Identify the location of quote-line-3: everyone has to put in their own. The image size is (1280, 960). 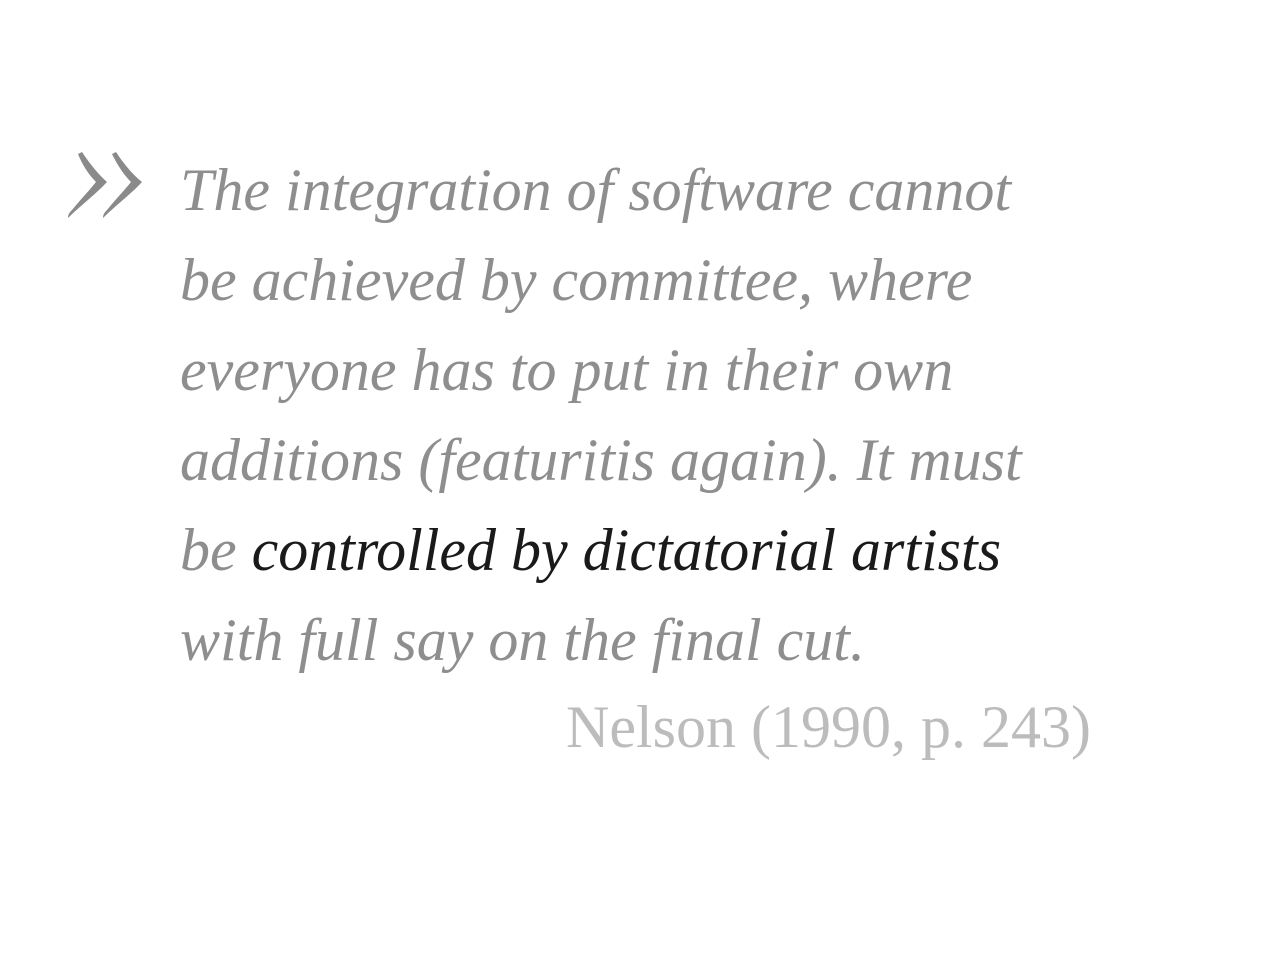
(567, 370).